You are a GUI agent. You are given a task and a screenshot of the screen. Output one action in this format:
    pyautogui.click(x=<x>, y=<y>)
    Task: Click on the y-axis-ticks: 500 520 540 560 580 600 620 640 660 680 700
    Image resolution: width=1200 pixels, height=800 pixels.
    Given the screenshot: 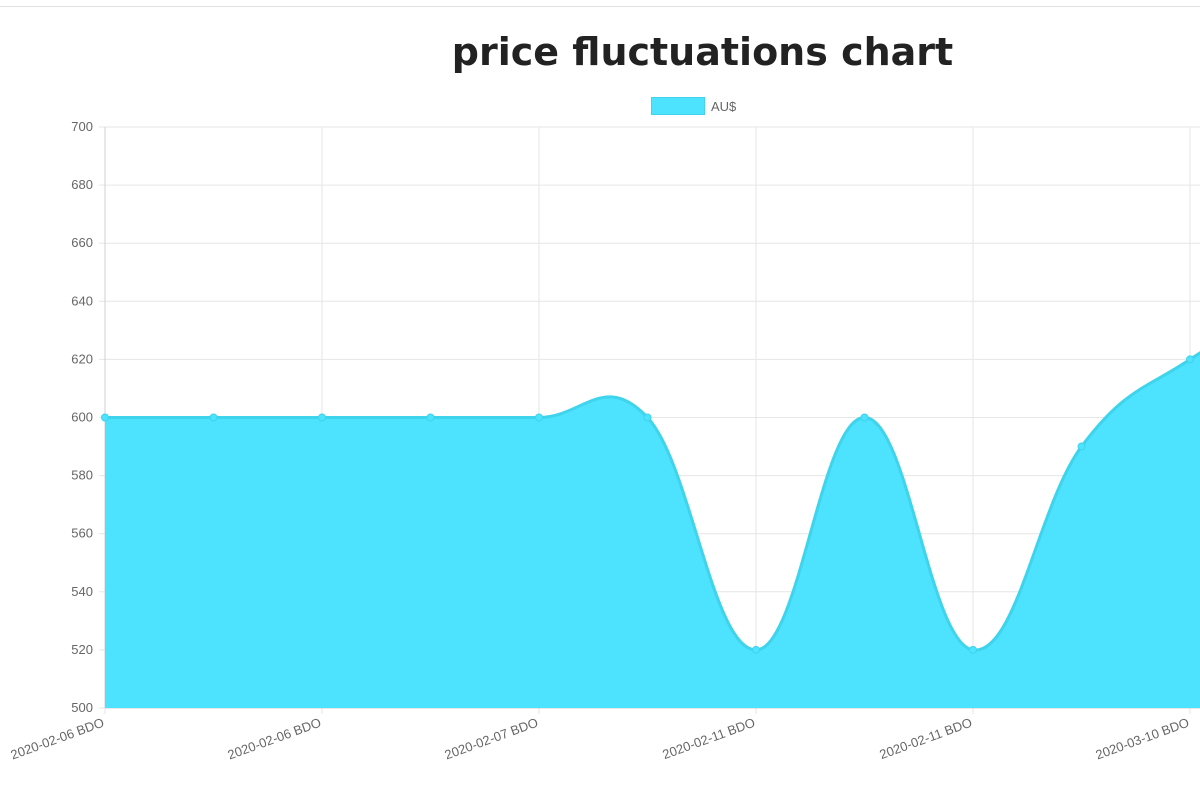 What is the action you would take?
    pyautogui.click(x=82, y=417)
    